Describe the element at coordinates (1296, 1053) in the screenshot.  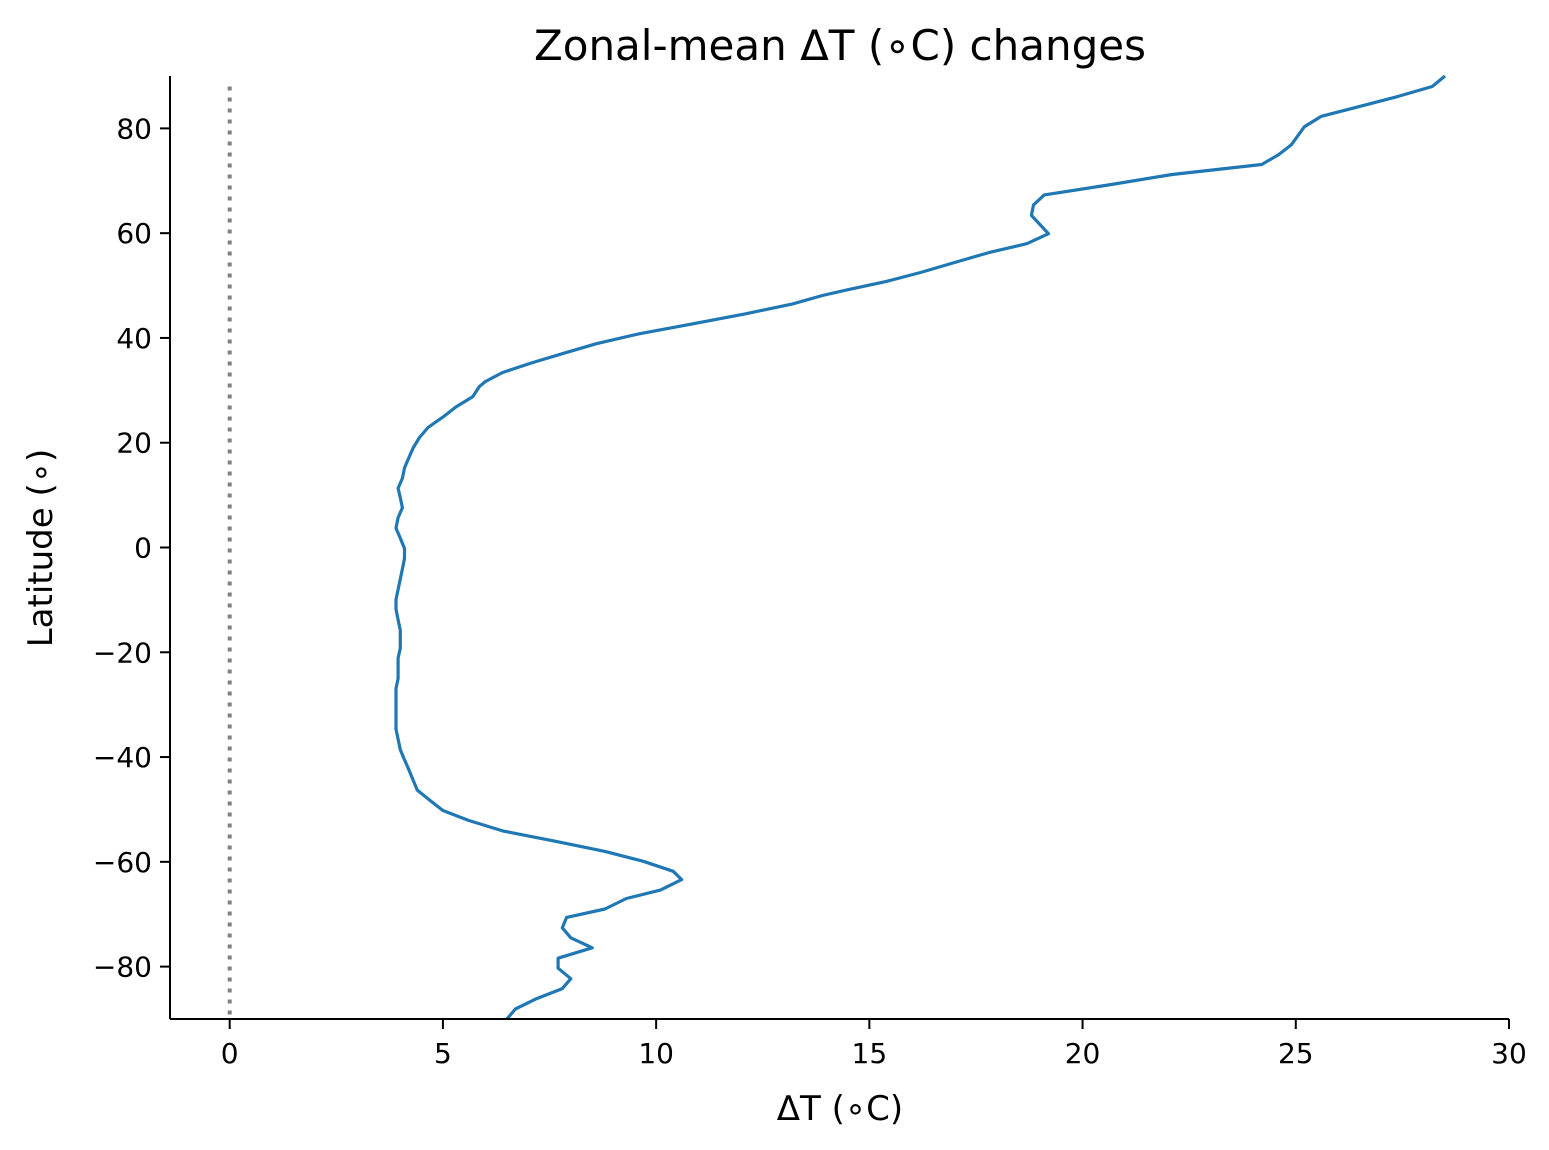
I see `x-tick-label: 25` at that location.